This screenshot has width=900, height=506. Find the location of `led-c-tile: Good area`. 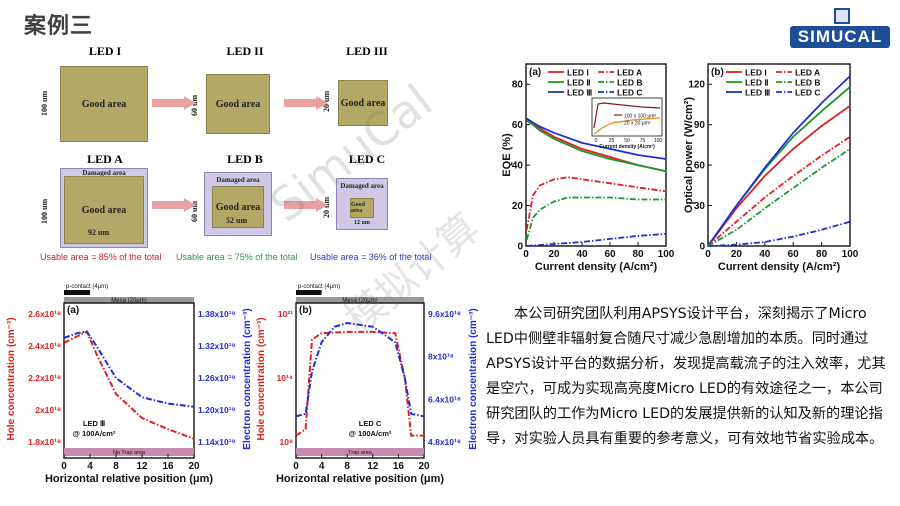

led-c-tile: Good area is located at coordinates (362, 208).